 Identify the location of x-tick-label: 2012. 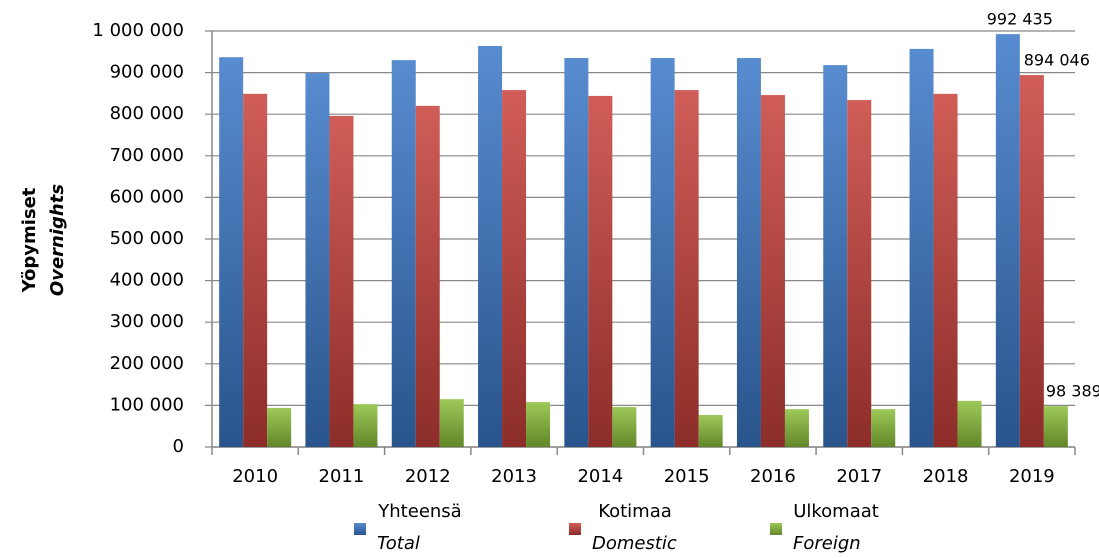
(428, 476).